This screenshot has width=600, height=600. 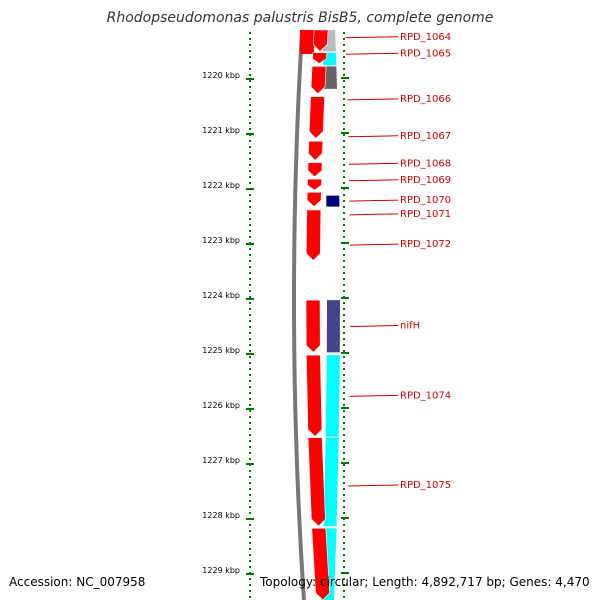 I want to click on gene-label: RPD_1064, so click(x=425, y=37).